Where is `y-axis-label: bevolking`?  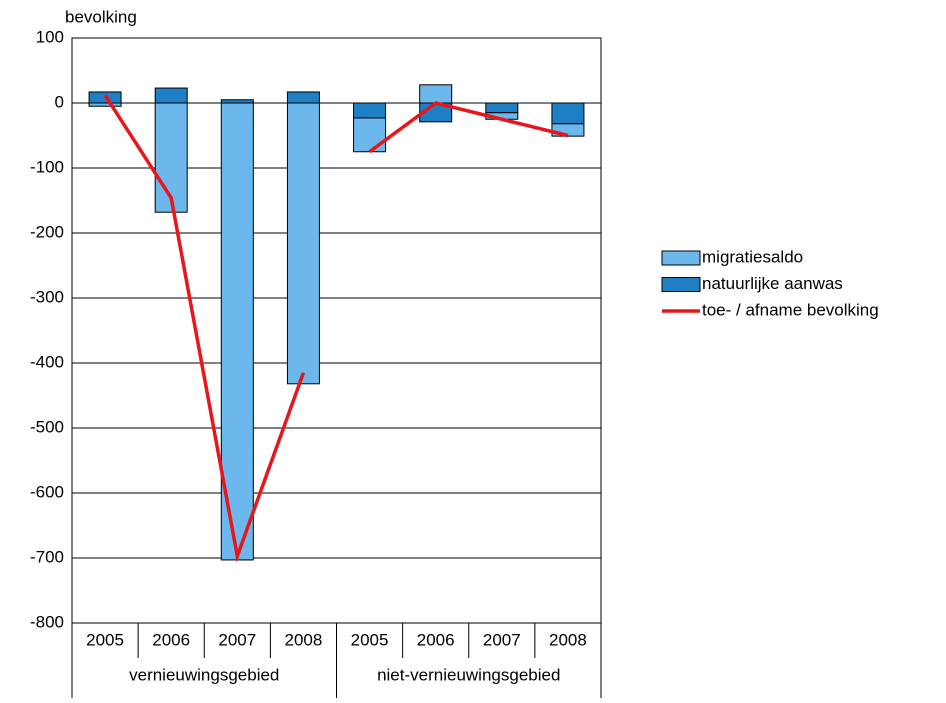 y-axis-label: bevolking is located at coordinates (101, 16).